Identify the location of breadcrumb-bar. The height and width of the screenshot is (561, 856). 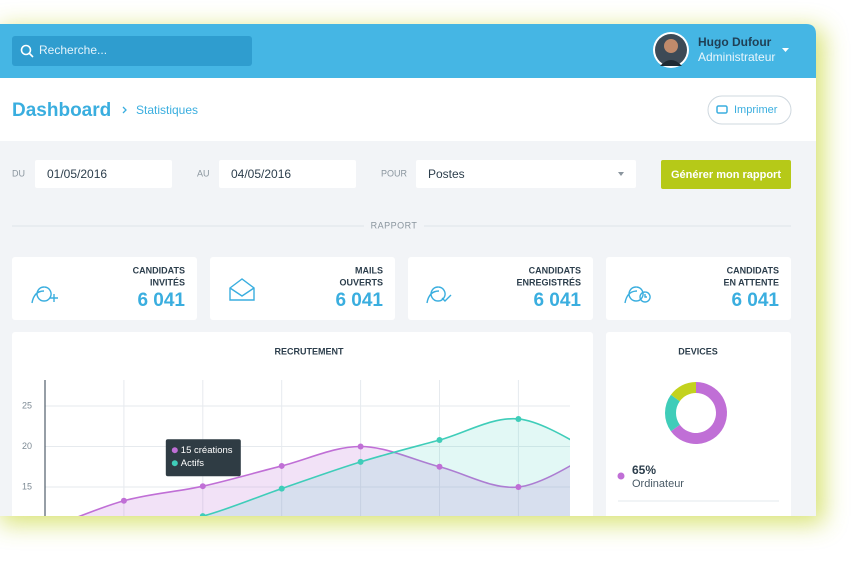
(408, 109).